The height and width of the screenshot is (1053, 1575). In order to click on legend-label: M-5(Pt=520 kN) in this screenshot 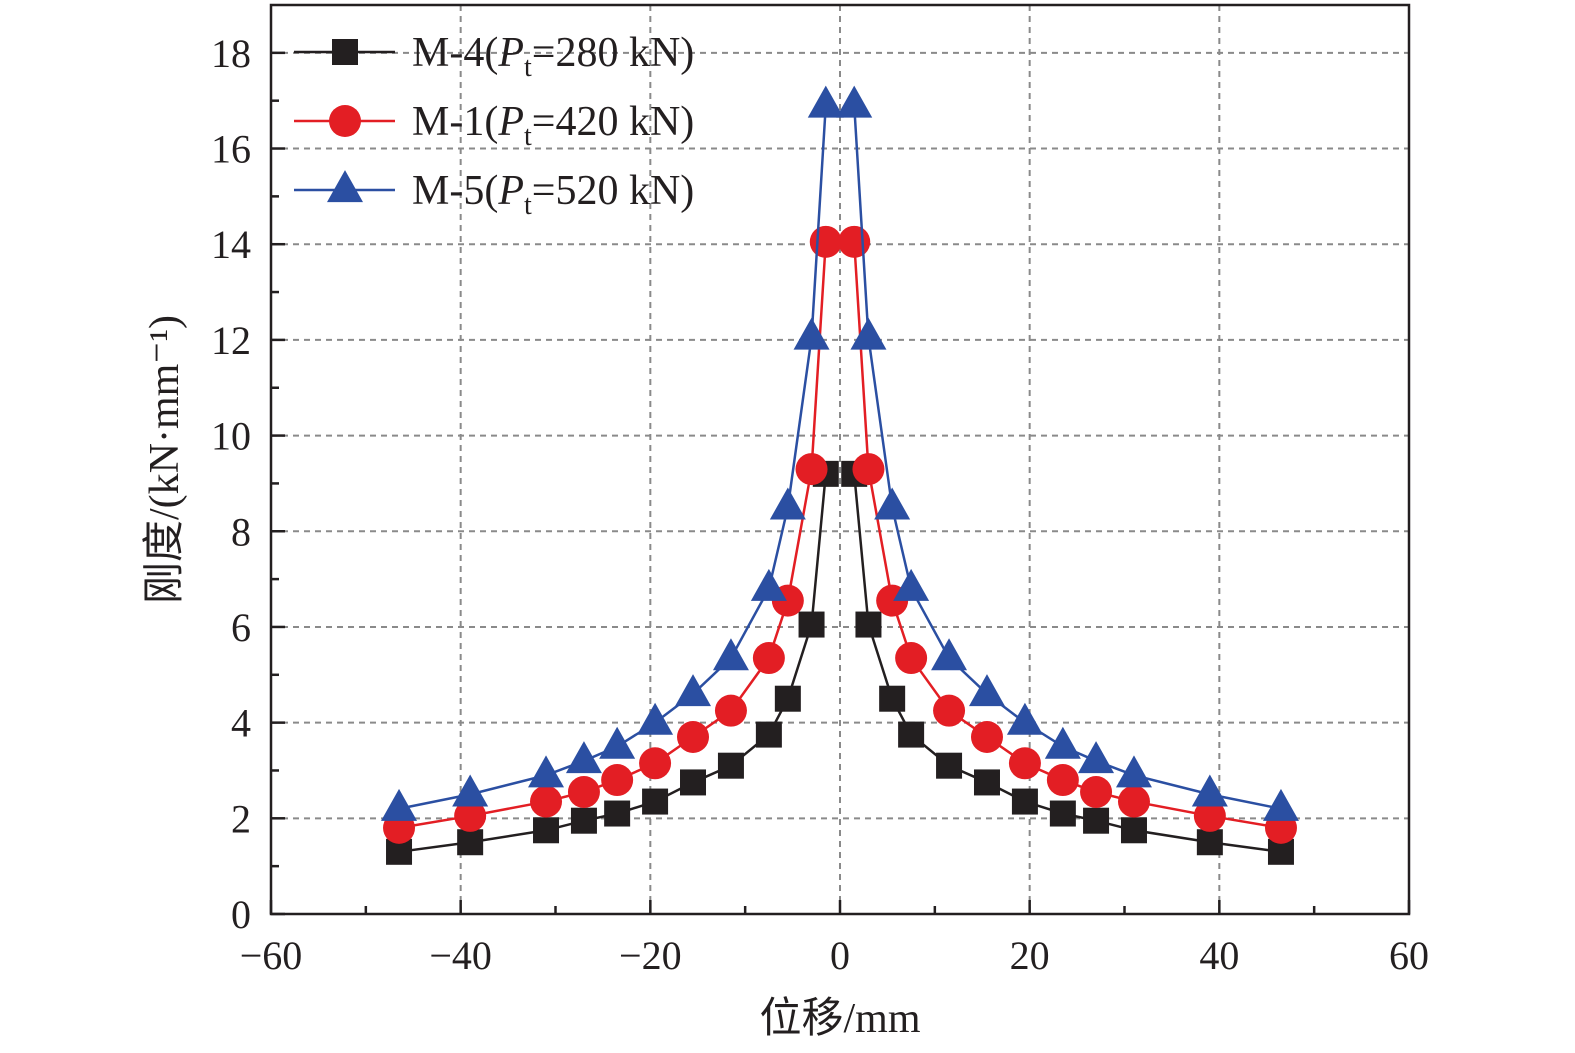, I will do `click(553, 194)`.